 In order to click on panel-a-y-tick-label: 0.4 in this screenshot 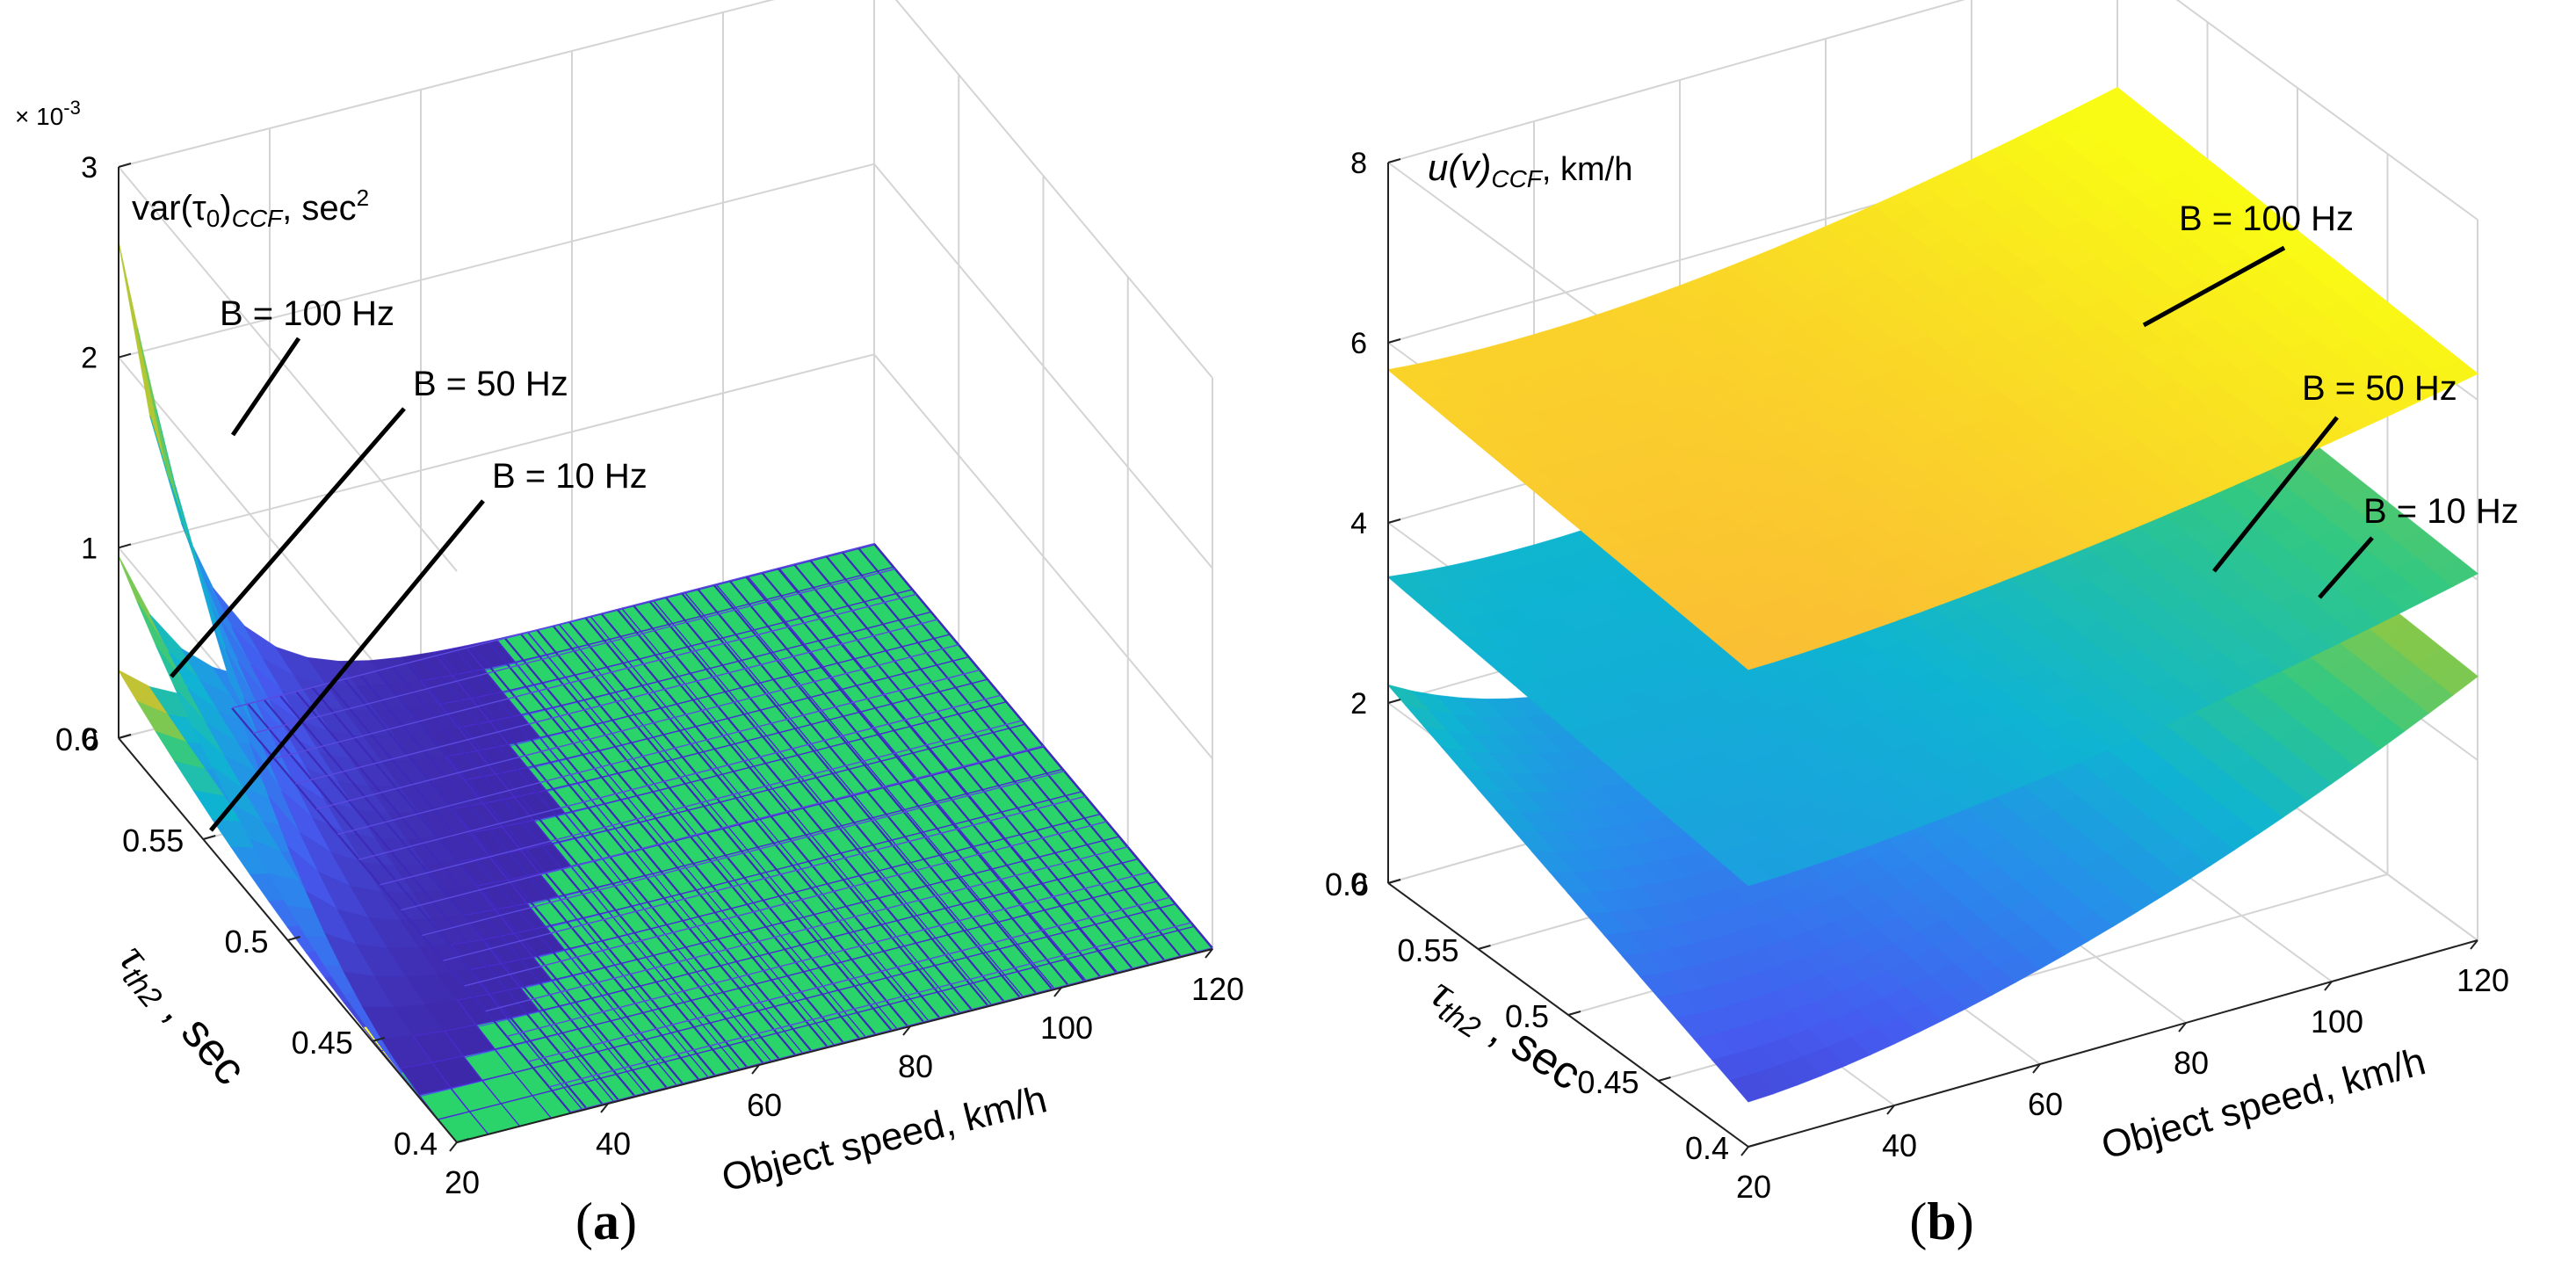, I will do `click(416, 1144)`.